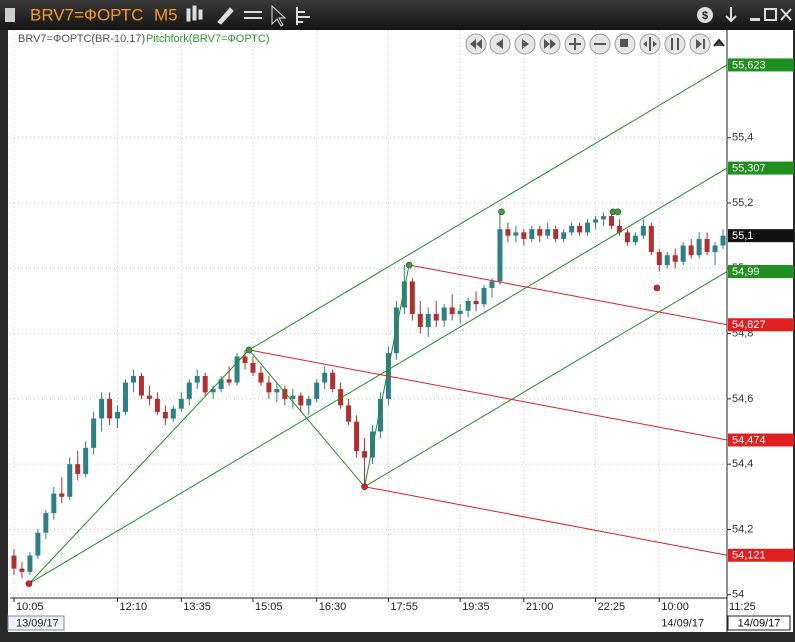 This screenshot has width=795, height=642. I want to click on indicator-tool, so click(253, 15).